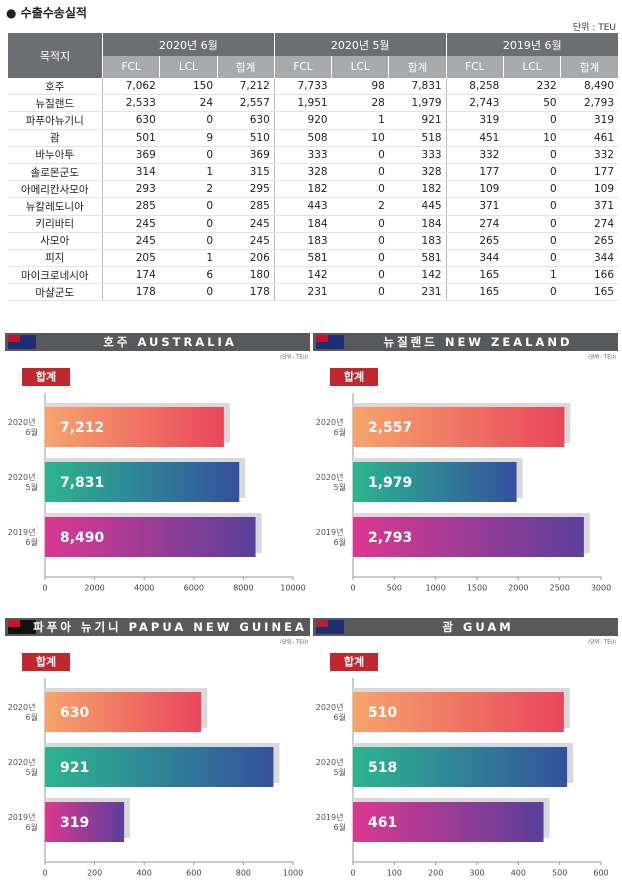  Describe the element at coordinates (594, 28) in the screenshot. I see `unit: 단위 : TEU` at that location.